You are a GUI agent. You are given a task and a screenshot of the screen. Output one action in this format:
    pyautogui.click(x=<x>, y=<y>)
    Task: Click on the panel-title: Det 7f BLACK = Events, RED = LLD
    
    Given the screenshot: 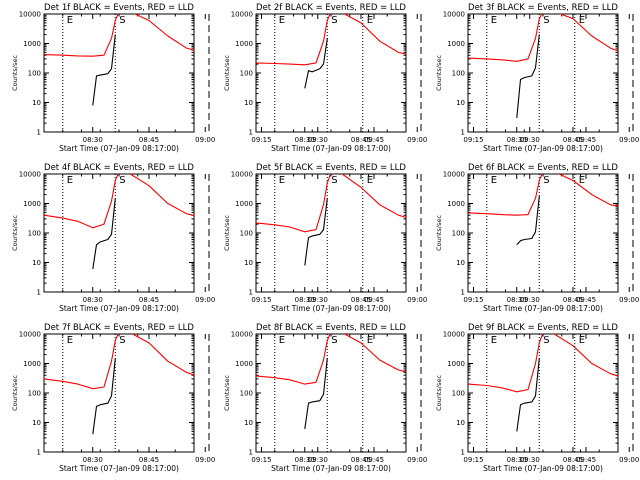 What is the action you would take?
    pyautogui.click(x=119, y=328)
    